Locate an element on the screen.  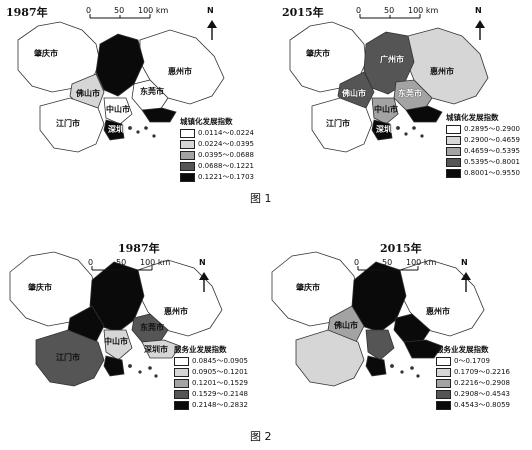
legend-item: 0.1201～0.1529 is located at coordinates (211, 383).